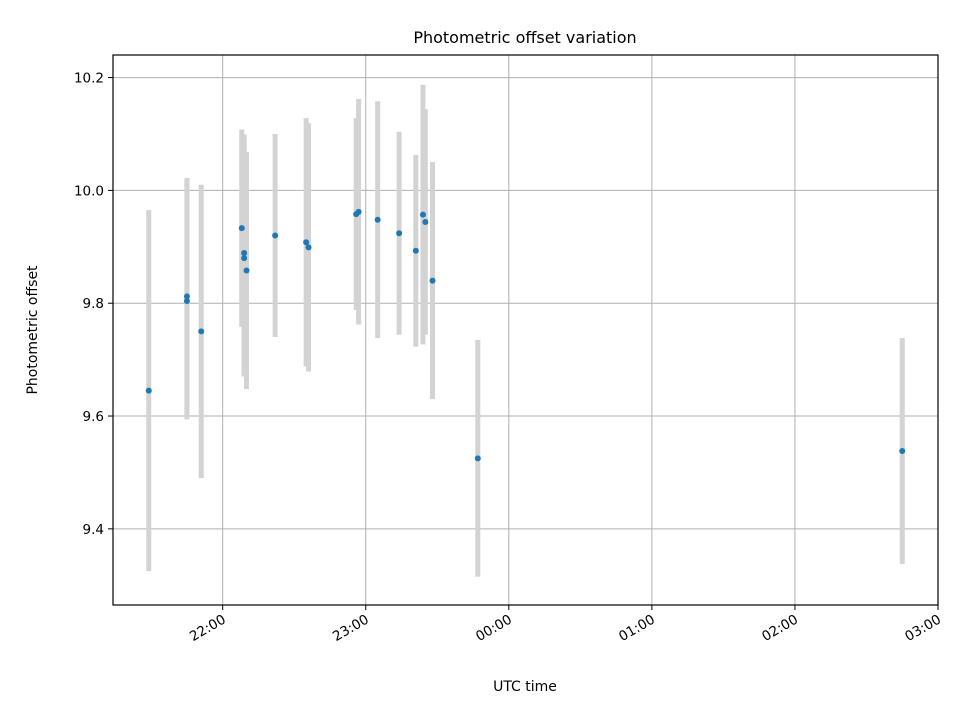 The image size is (960, 720). I want to click on y-tick-label: 9.6, so click(93, 417).